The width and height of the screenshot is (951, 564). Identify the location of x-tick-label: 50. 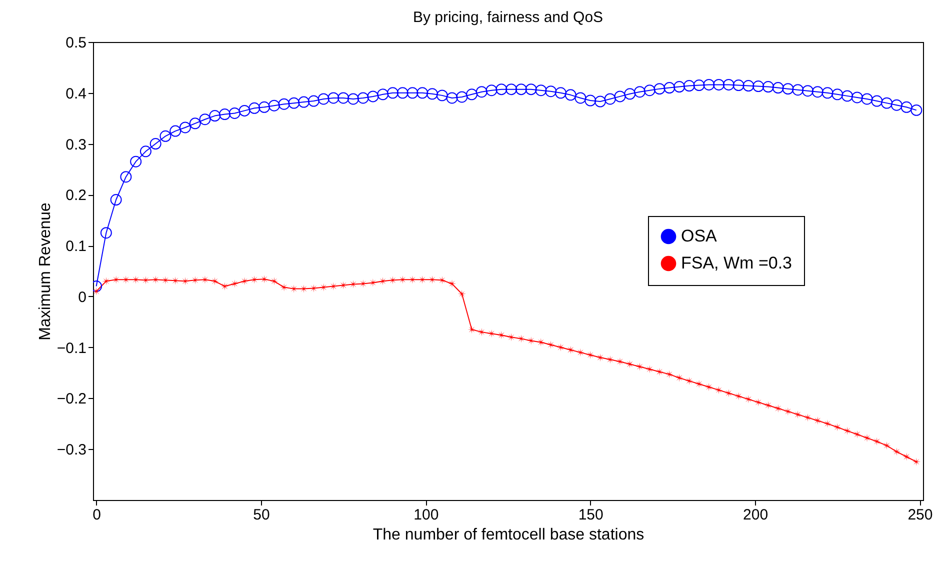
(261, 515).